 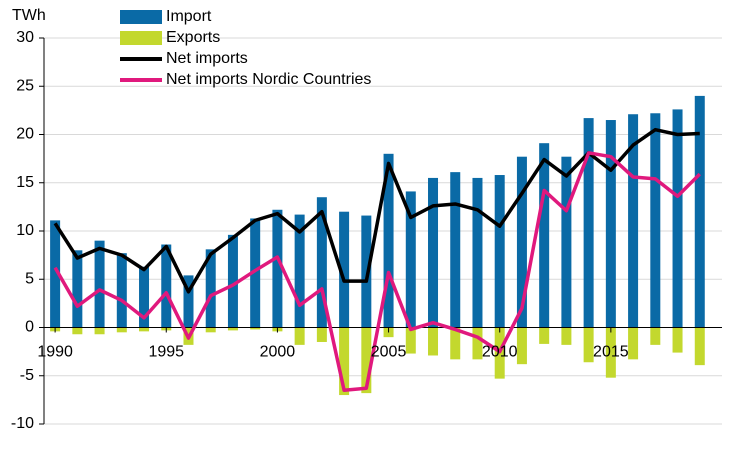 What do you see at coordinates (25, 134) in the screenshot?
I see `y-tick-label: 20` at bounding box center [25, 134].